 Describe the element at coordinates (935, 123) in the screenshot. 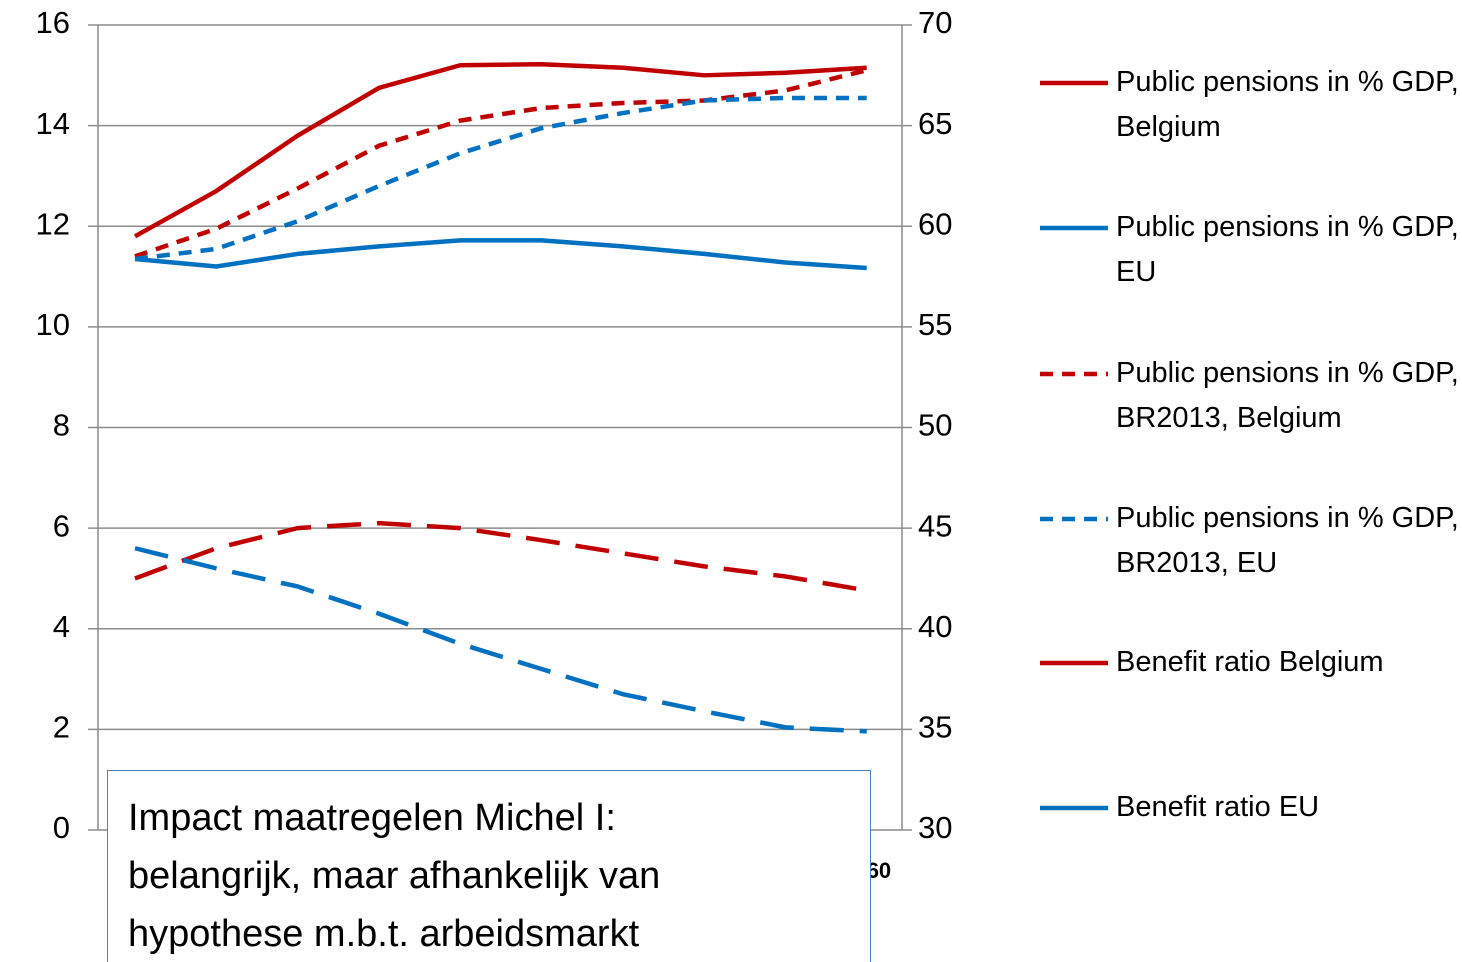

I see `y2-tick-label: 65` at that location.